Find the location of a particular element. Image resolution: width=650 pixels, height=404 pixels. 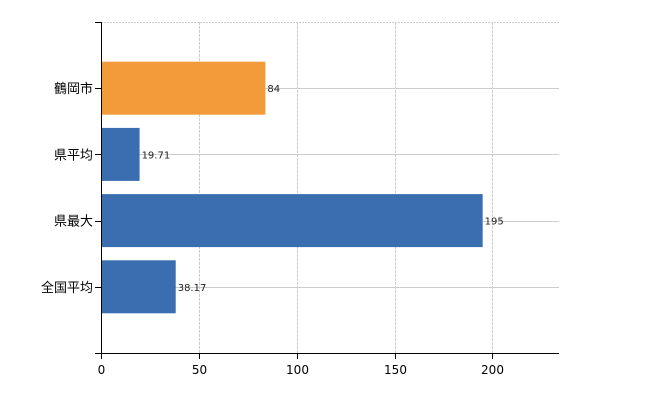

y-tick-label: 県最大 is located at coordinates (73, 222).